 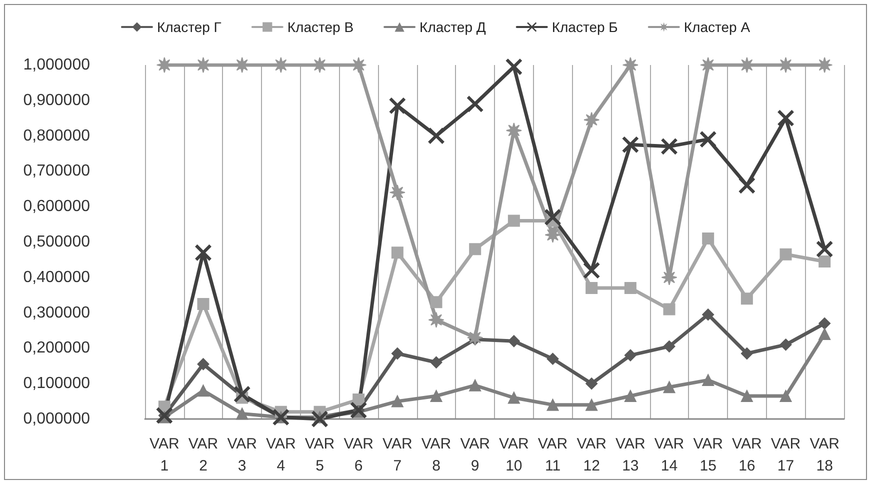 I want to click on x-tick-label: VAR 13, so click(x=631, y=455).